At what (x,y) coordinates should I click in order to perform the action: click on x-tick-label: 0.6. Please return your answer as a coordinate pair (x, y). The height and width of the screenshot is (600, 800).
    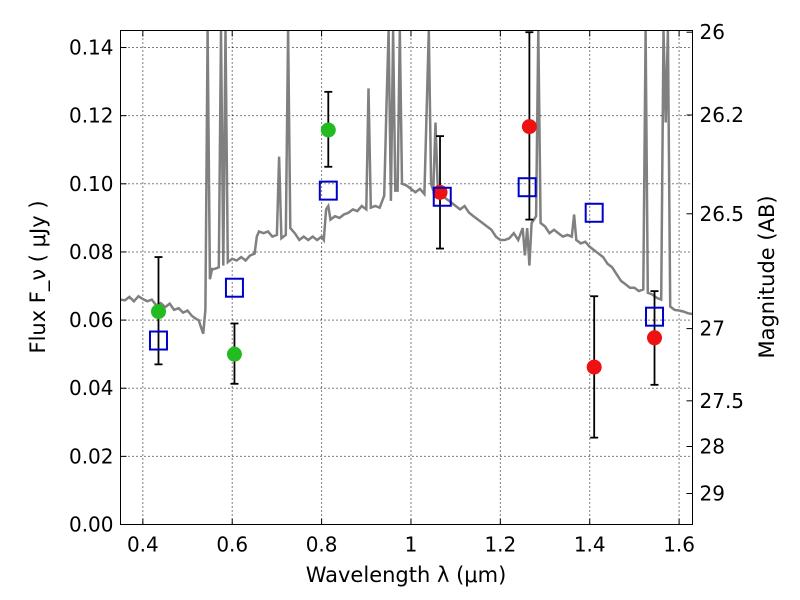
    Looking at the image, I should click on (232, 545).